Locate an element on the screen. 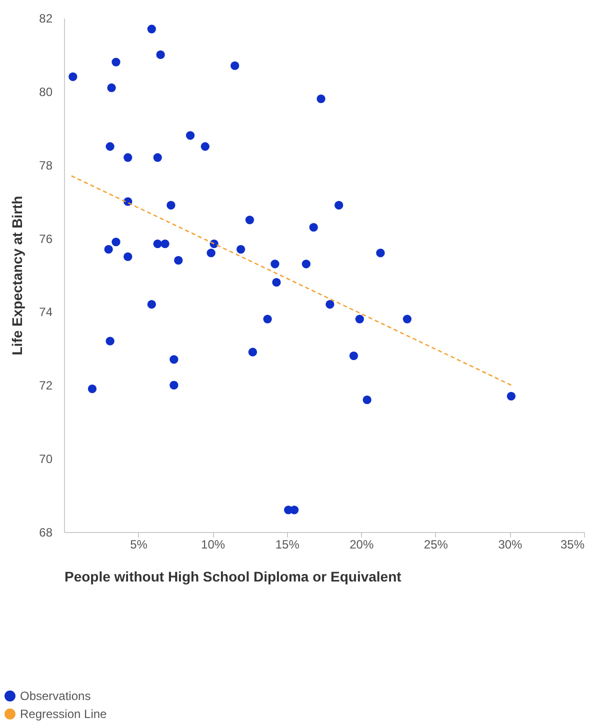 The width and height of the screenshot is (610, 723). x-tick-label: 15% is located at coordinates (287, 545).